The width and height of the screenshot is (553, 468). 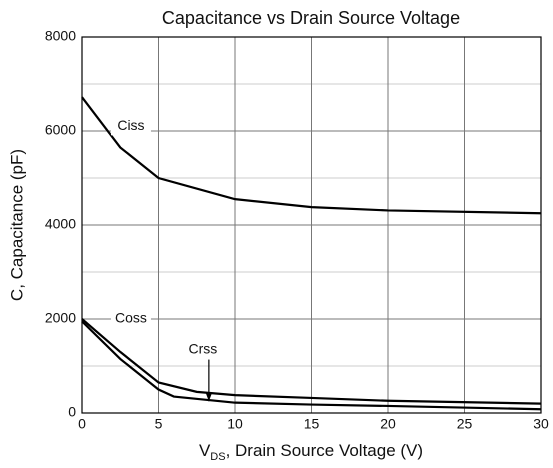 I want to click on annotation: Ciss, so click(x=130, y=125).